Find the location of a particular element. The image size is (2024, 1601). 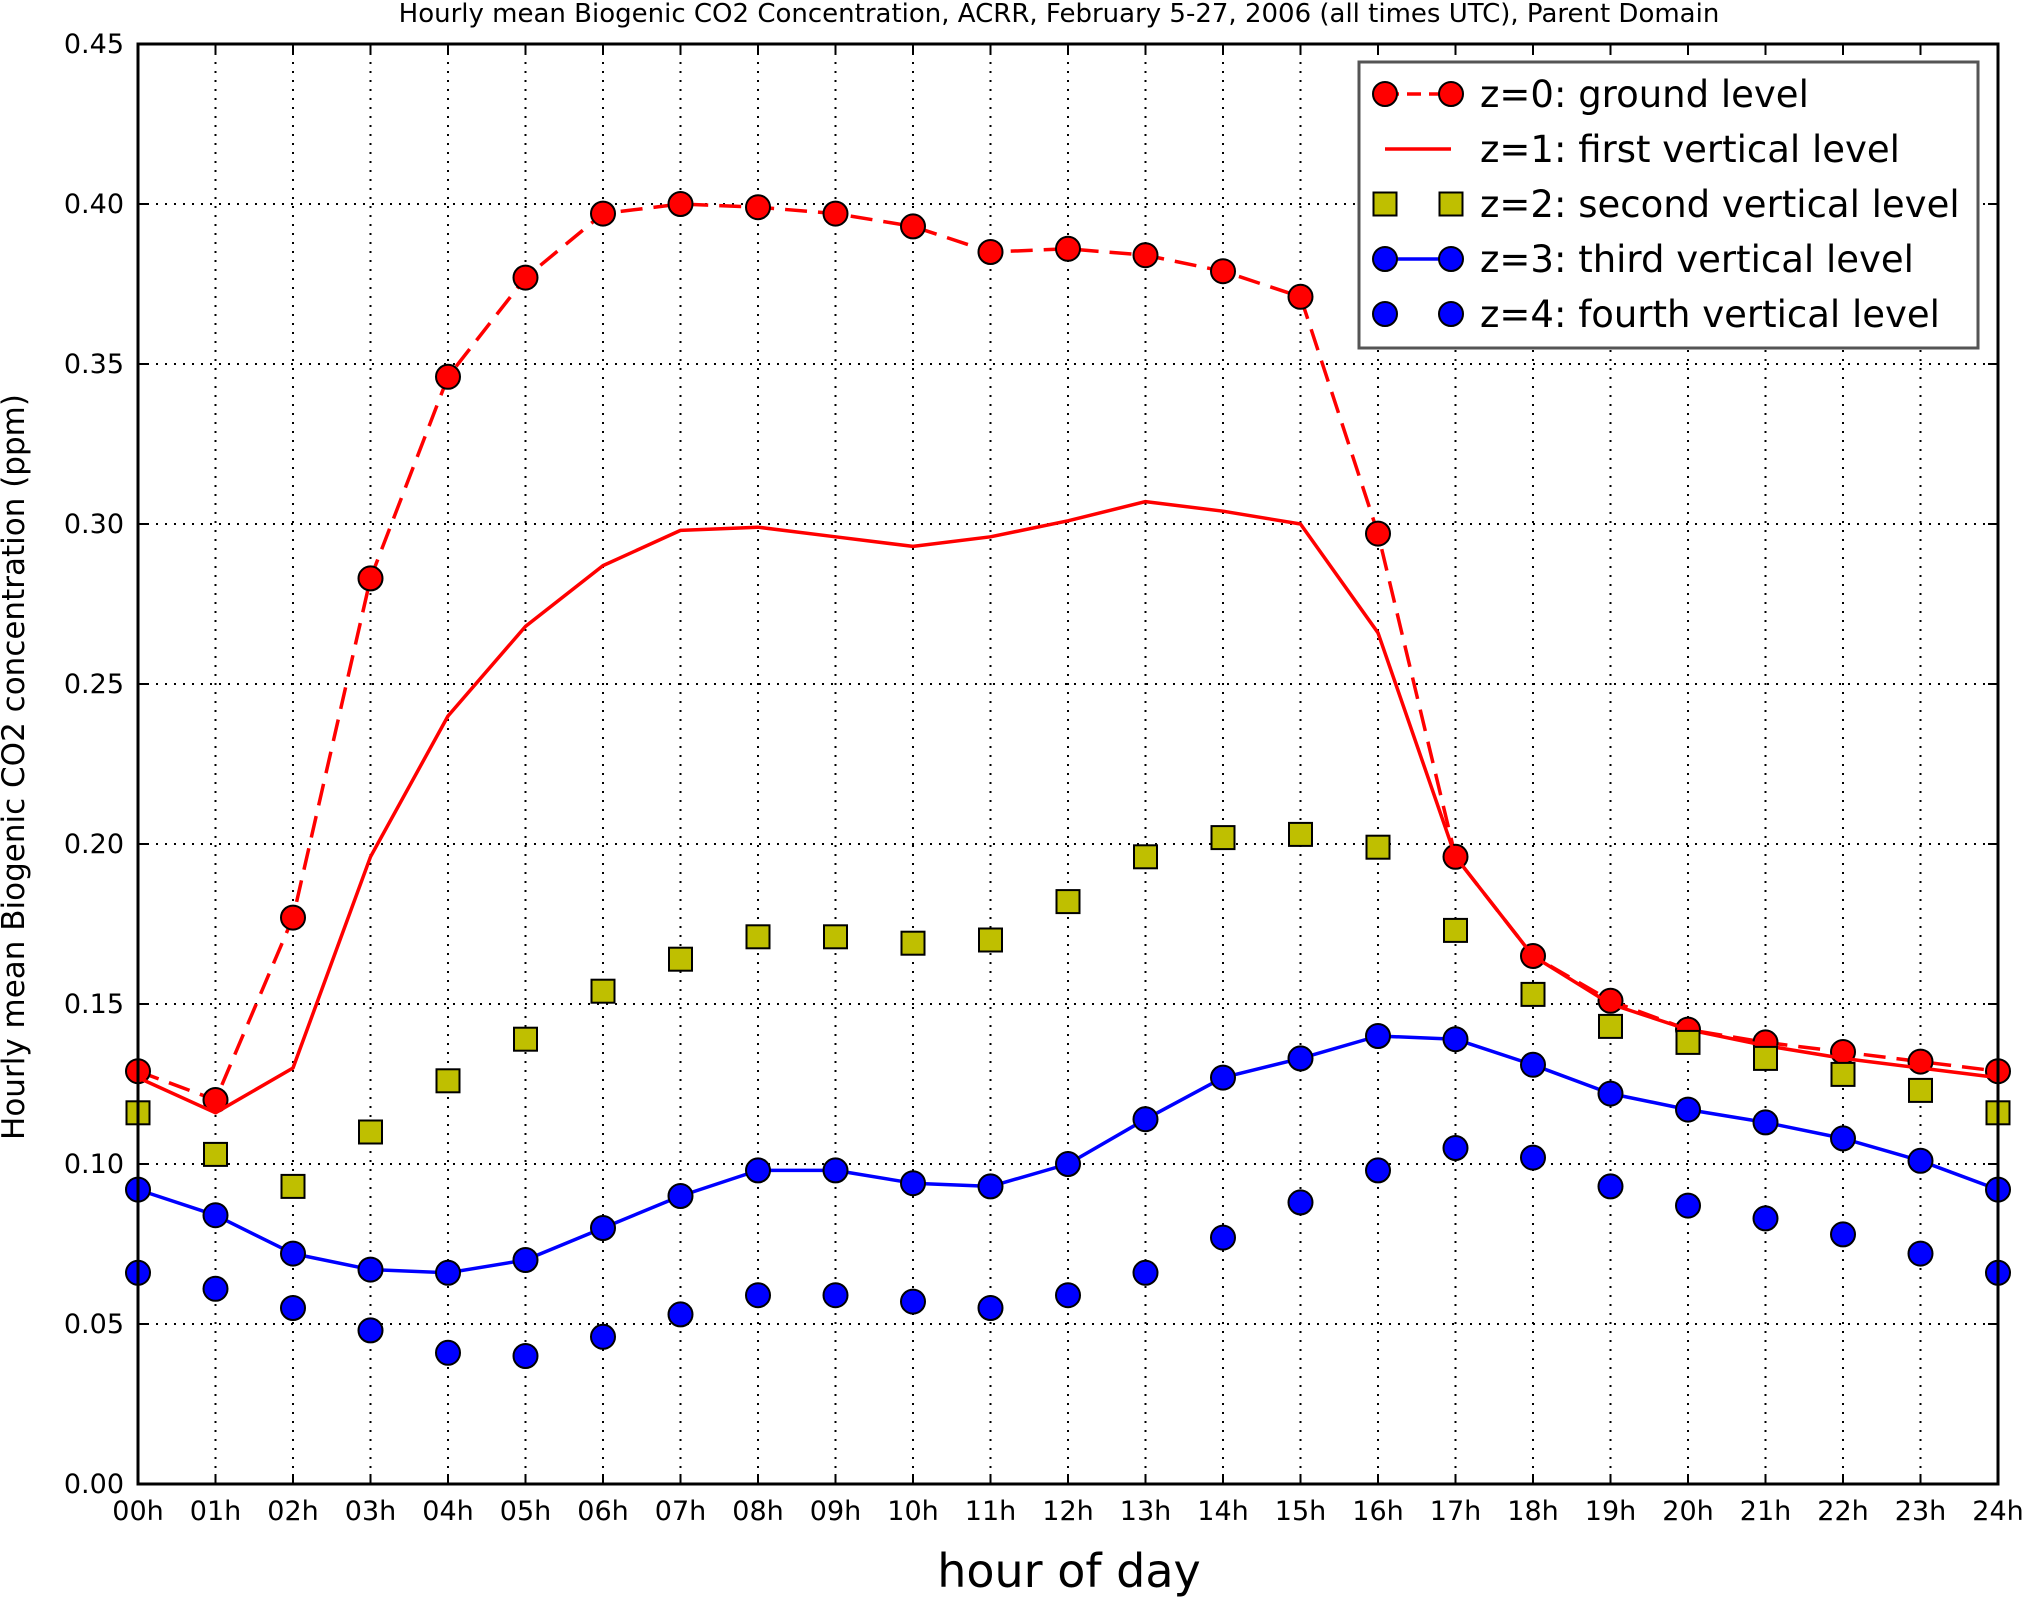

x-tick-label: 05h is located at coordinates (525, 1511).